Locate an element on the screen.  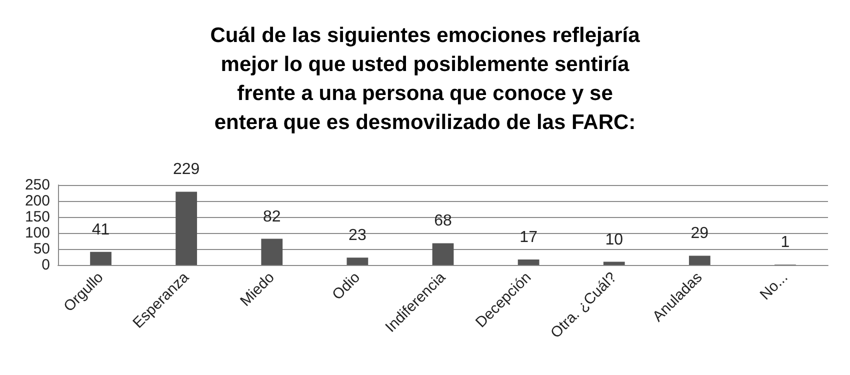
data-label: 1 is located at coordinates (785, 243).